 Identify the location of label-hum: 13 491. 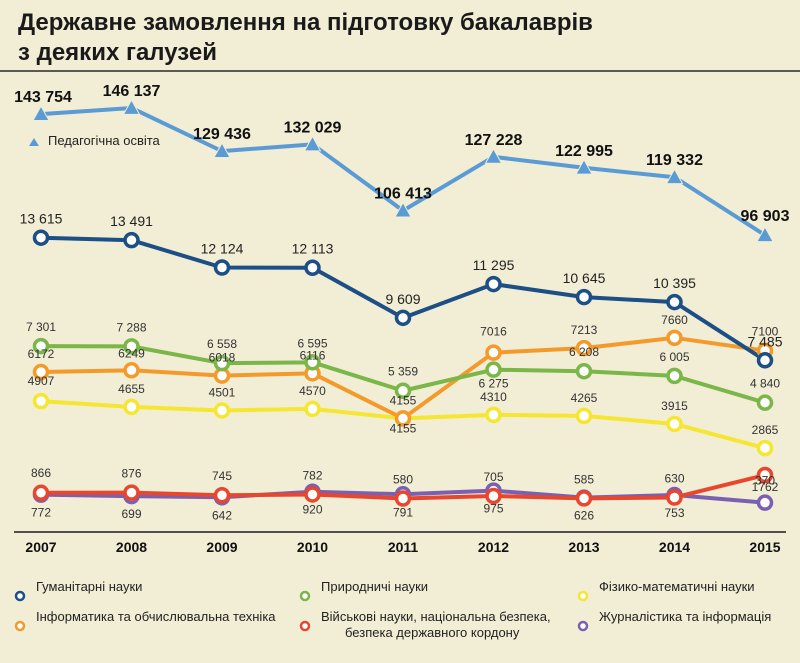
(131, 221).